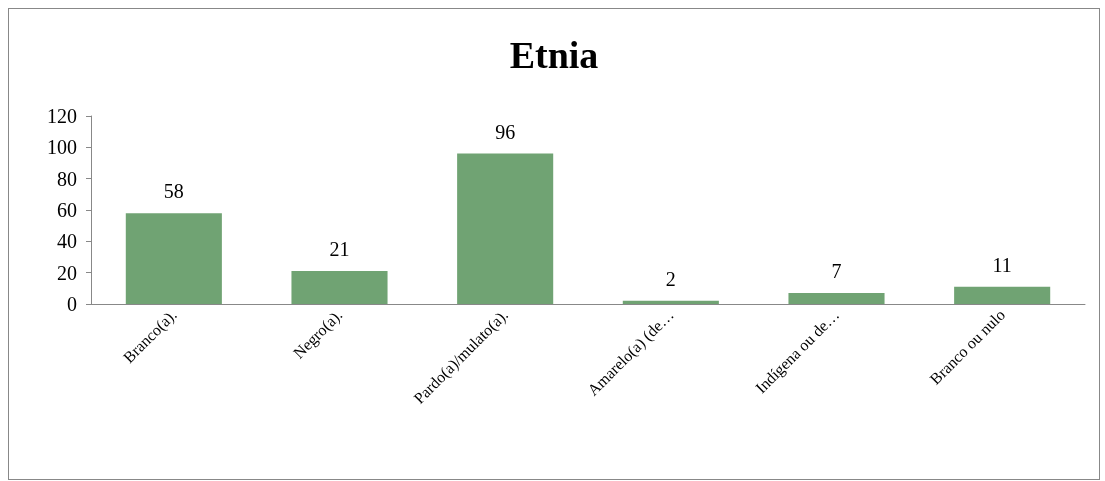 This screenshot has height=481, width=1105. I want to click on data-label: 58, so click(173, 191).